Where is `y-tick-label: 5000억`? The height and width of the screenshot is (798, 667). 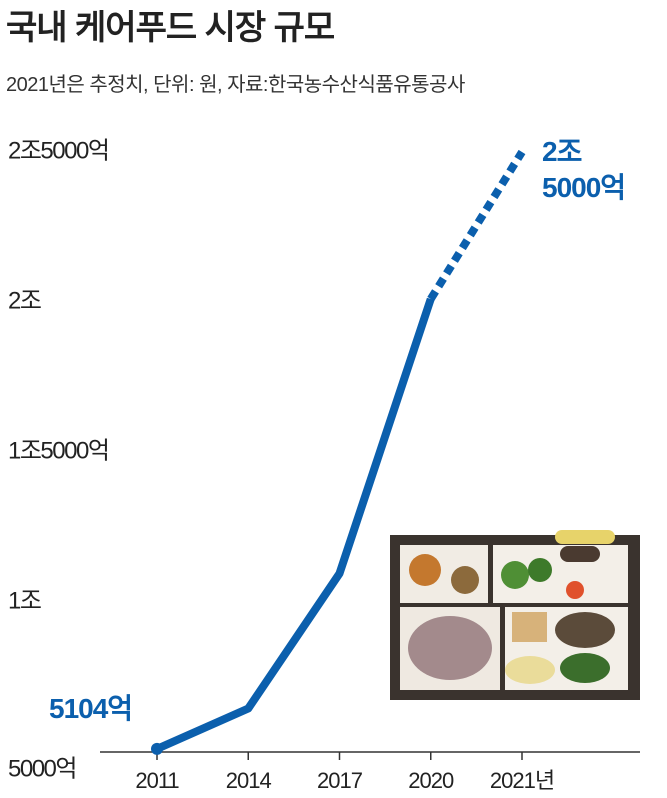
y-tick-label: 5000억 is located at coordinates (42, 768).